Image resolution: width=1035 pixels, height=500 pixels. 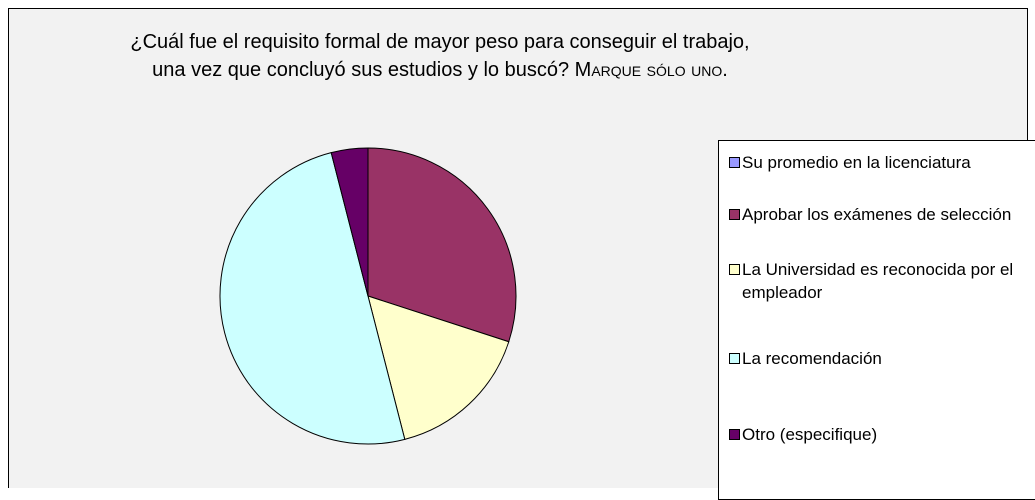 I want to click on title-suffix: Marque sólo uno., so click(x=651, y=70).